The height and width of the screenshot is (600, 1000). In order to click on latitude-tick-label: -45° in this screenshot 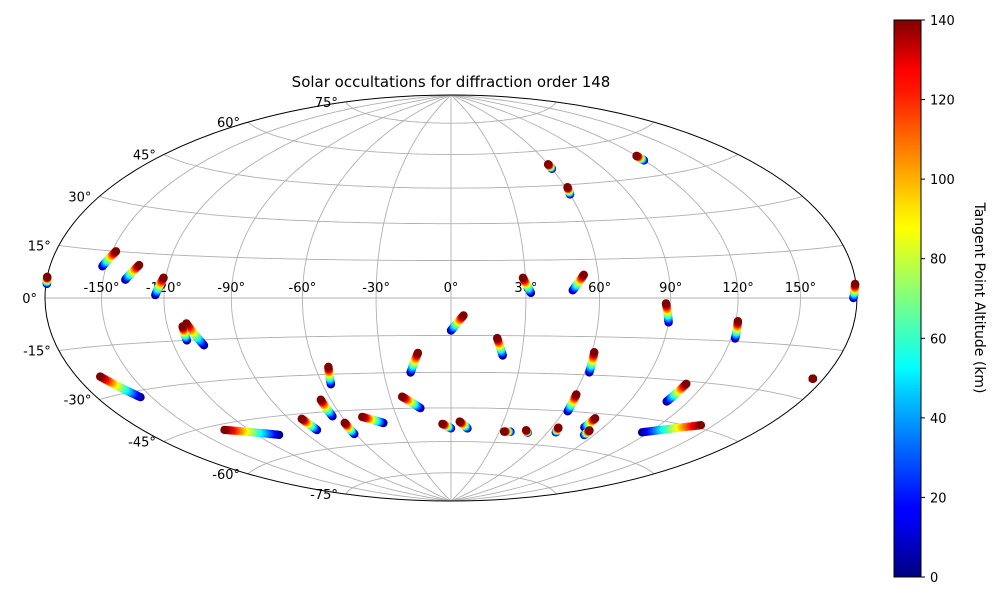, I will do `click(142, 443)`.